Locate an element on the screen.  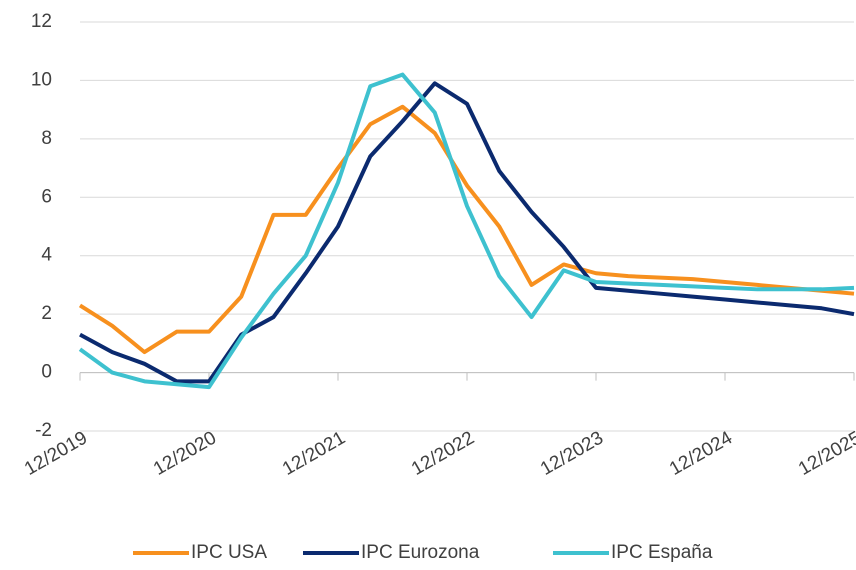
legend-label: IPC Eurozona is located at coordinates (420, 552).